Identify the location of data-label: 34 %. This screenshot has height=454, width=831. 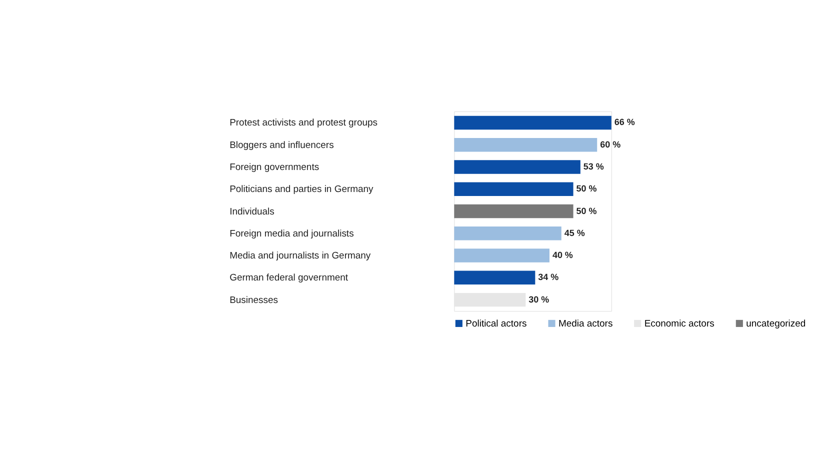
(548, 277).